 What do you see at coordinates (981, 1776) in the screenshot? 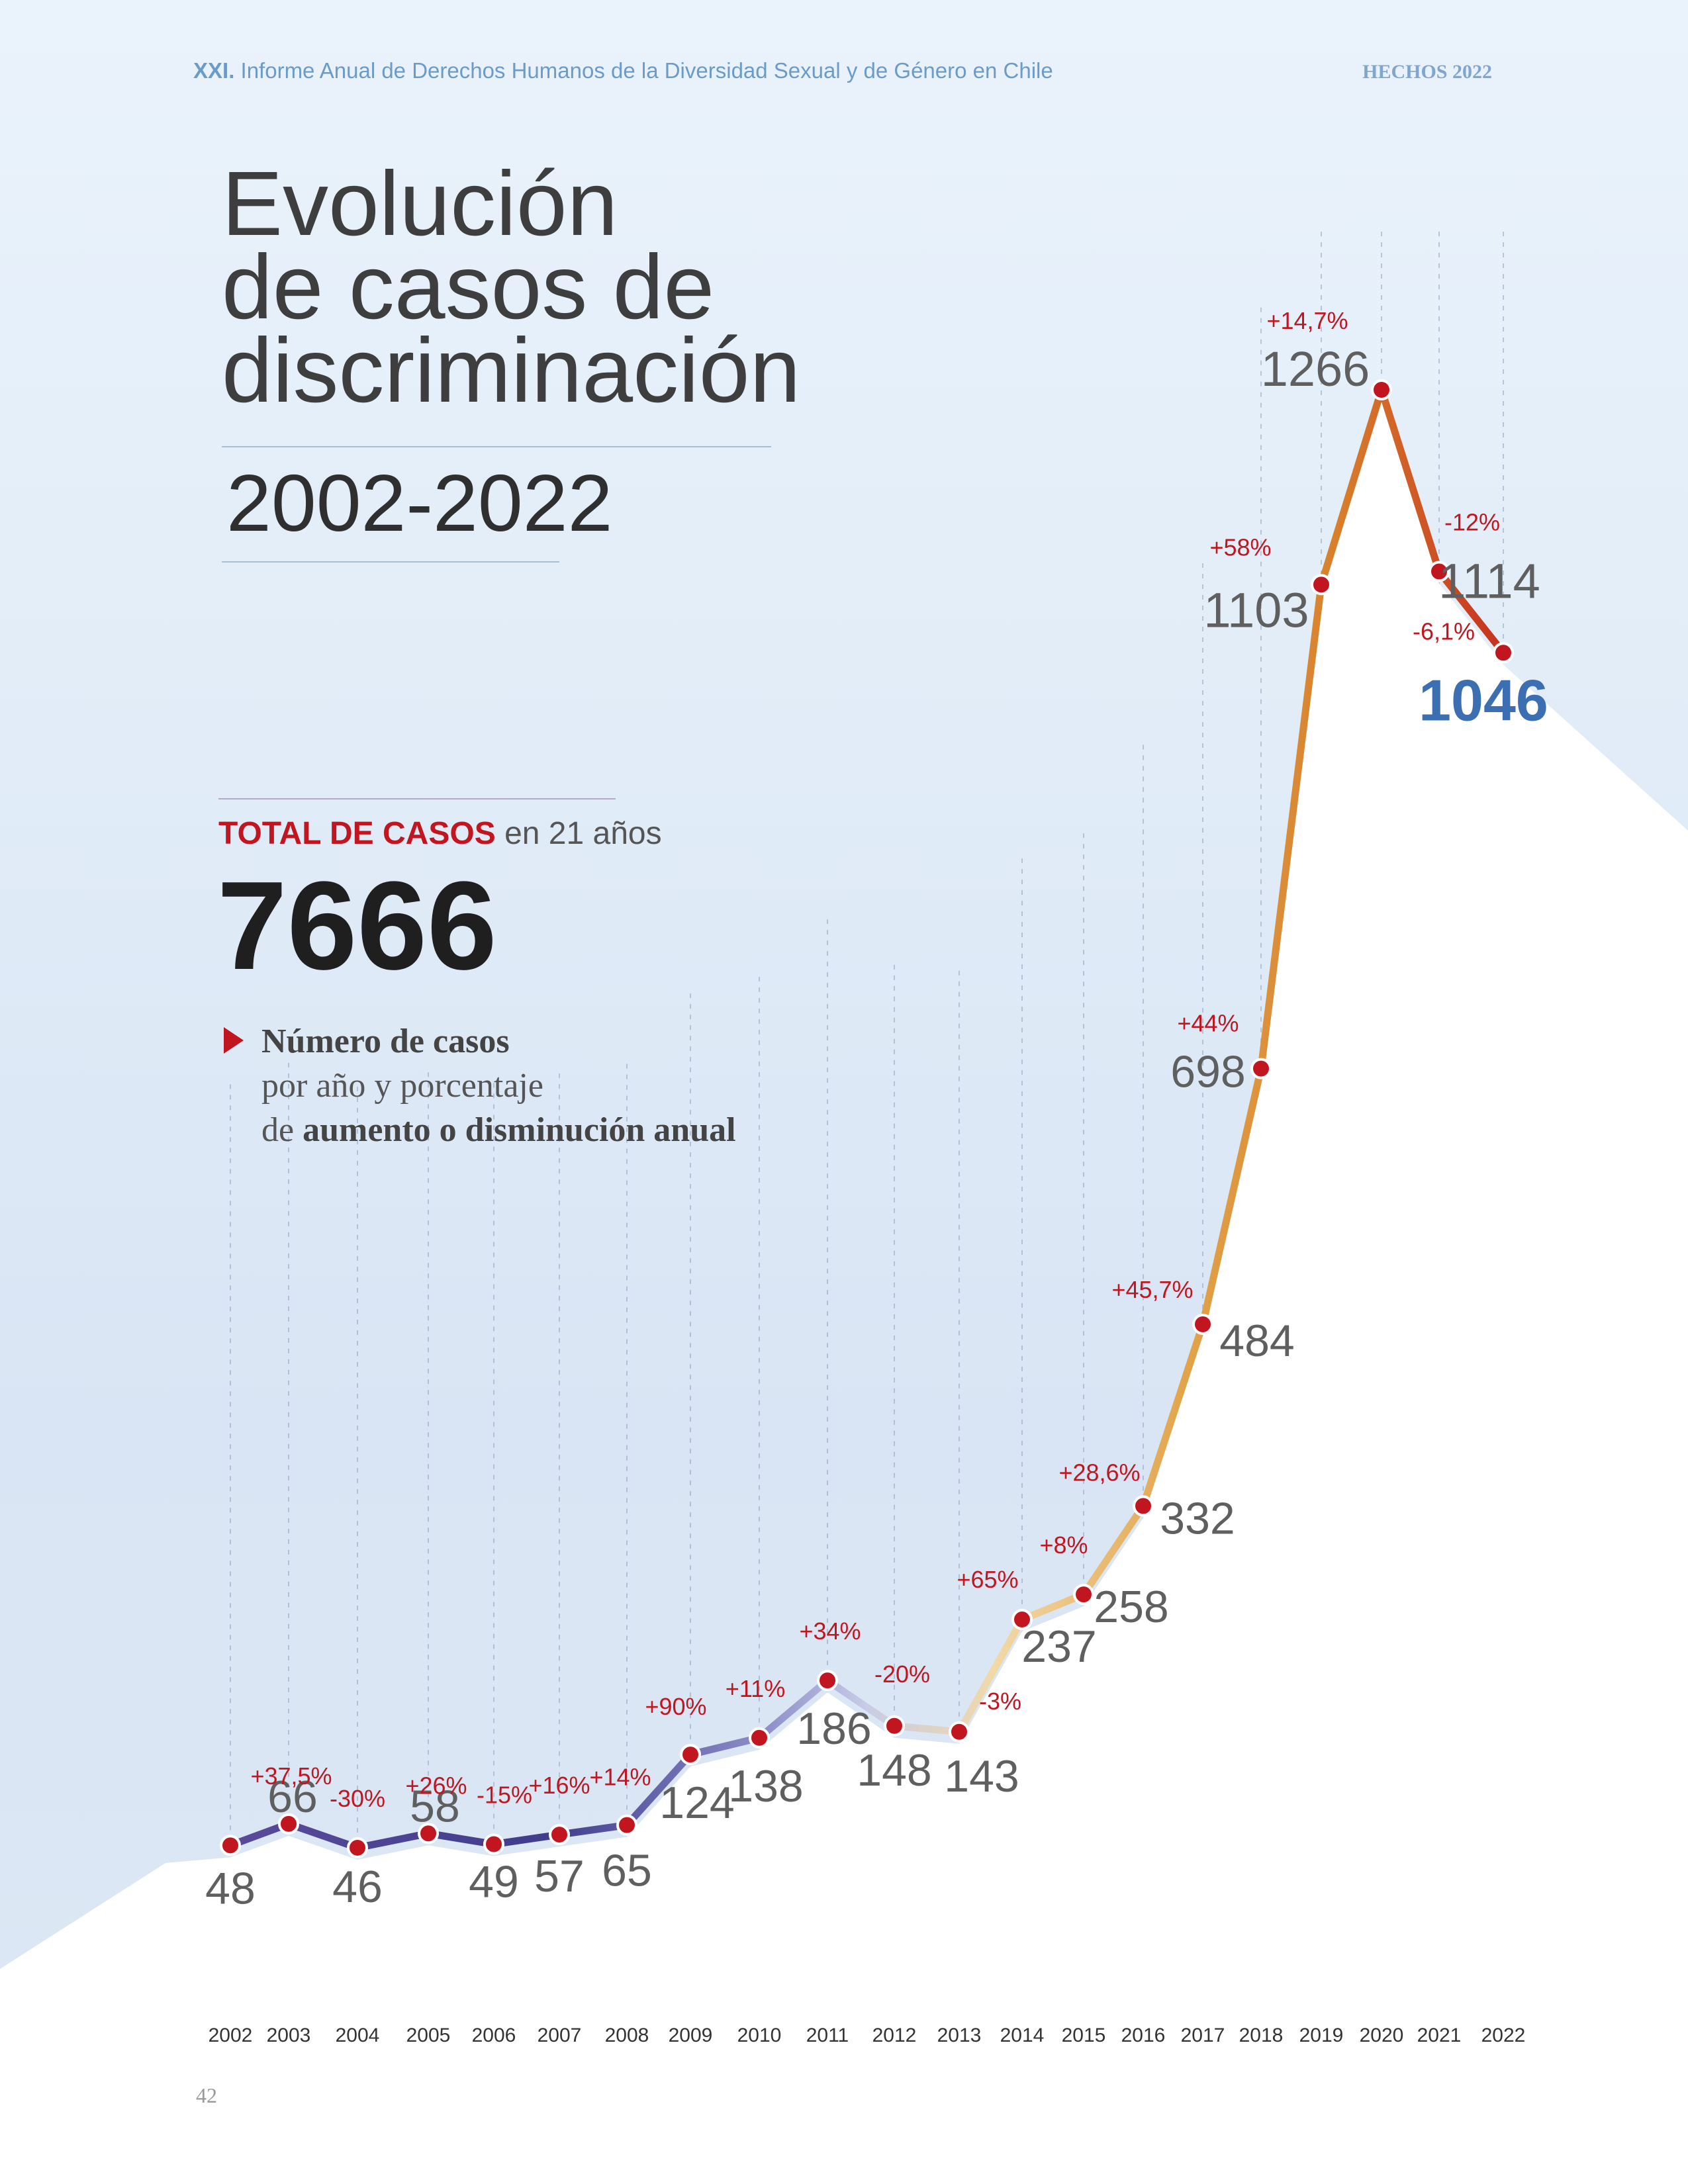
I see `value-label-2013: 143` at bounding box center [981, 1776].